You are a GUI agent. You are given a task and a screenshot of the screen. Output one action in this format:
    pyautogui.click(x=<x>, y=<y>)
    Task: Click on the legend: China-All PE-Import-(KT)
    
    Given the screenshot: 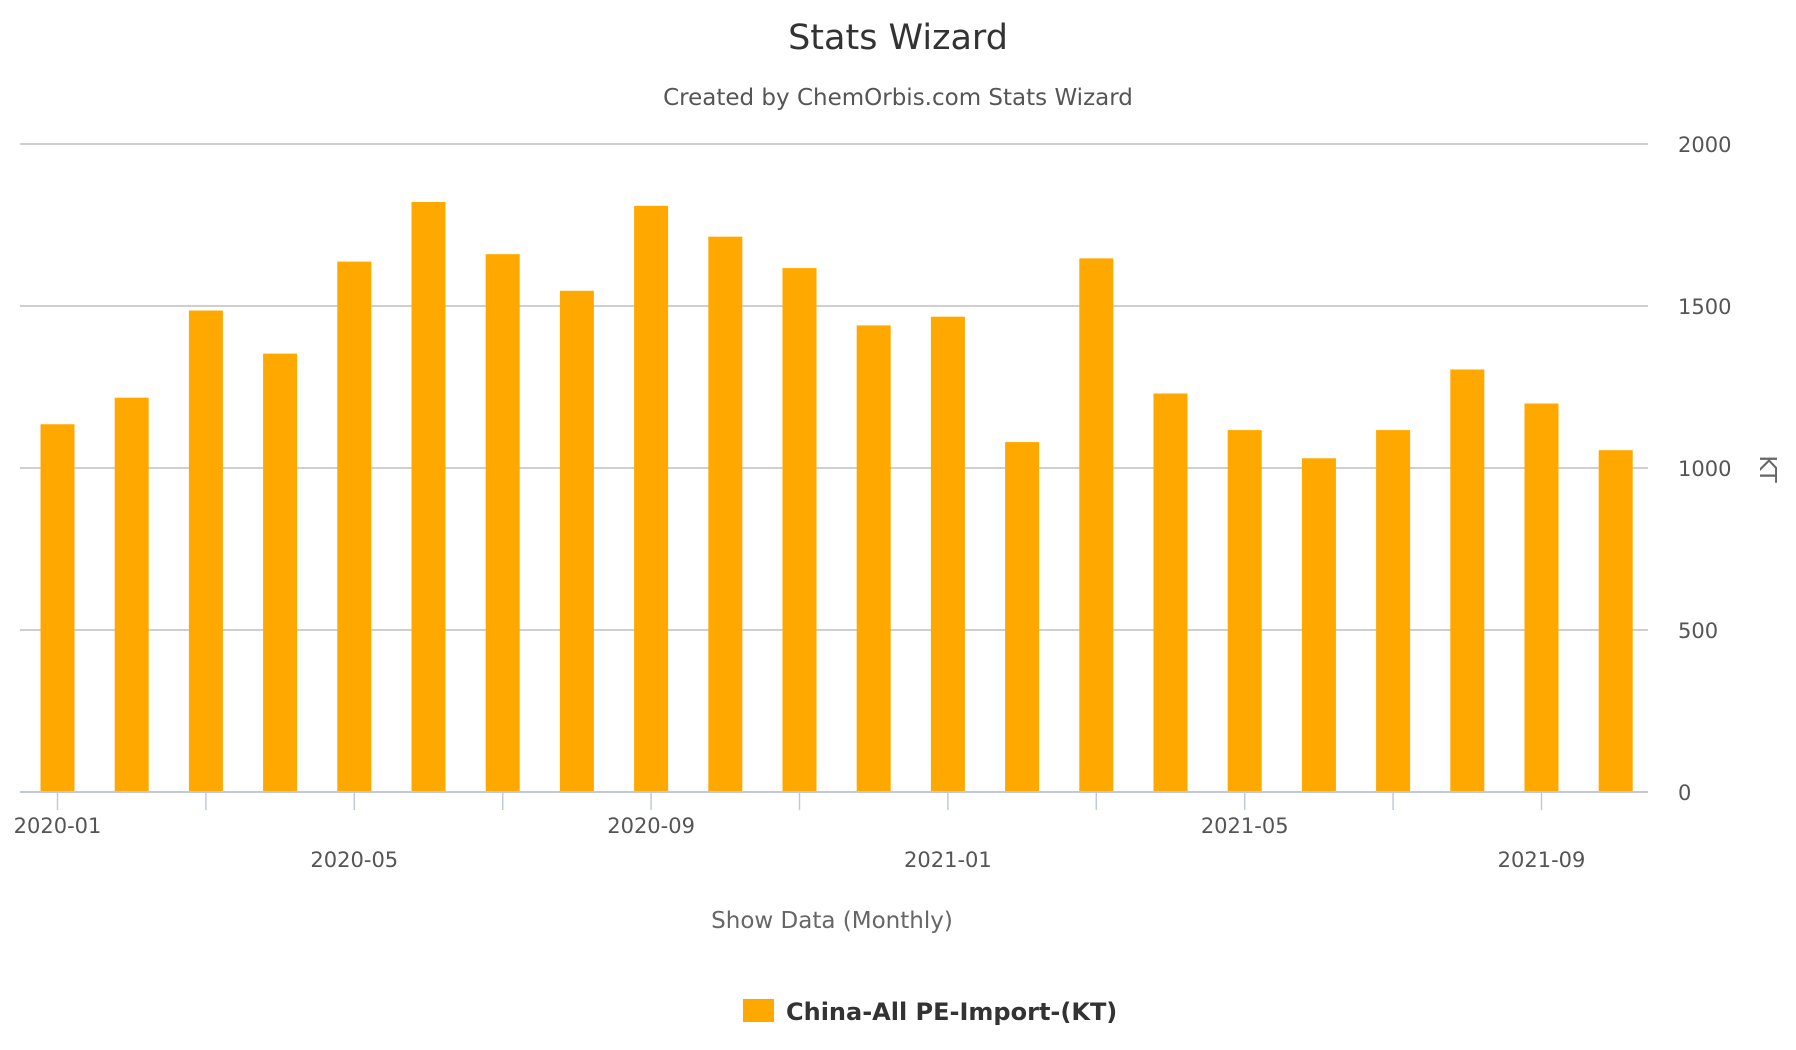 What is the action you would take?
    pyautogui.click(x=930, y=1012)
    